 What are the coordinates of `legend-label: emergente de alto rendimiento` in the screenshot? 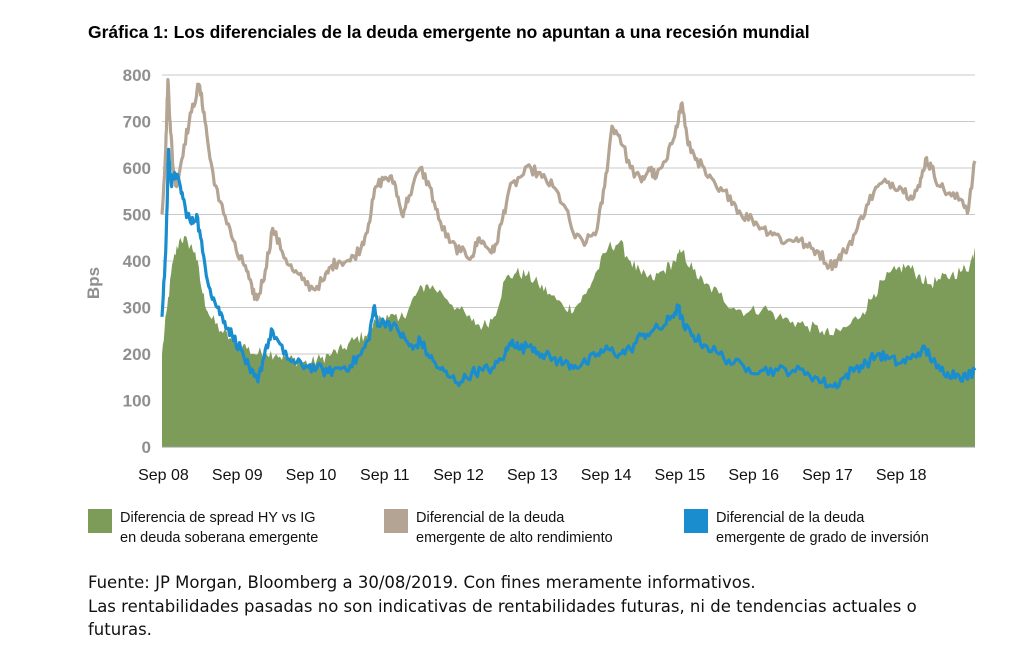 It's located at (514, 538).